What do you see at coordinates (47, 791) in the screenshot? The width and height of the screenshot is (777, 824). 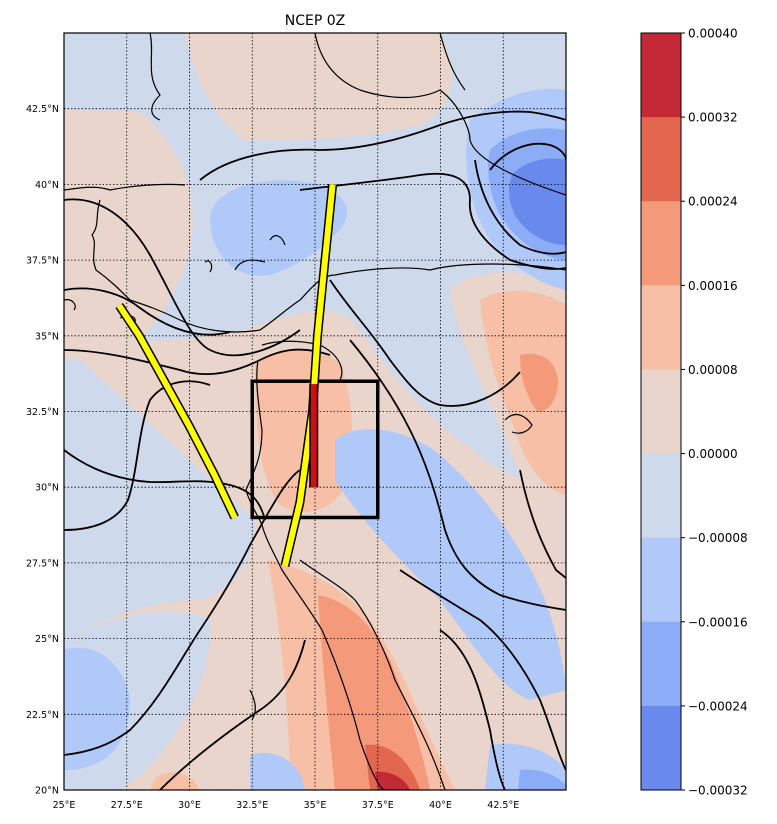 I see `lat-tick-label: 20°N` at bounding box center [47, 791].